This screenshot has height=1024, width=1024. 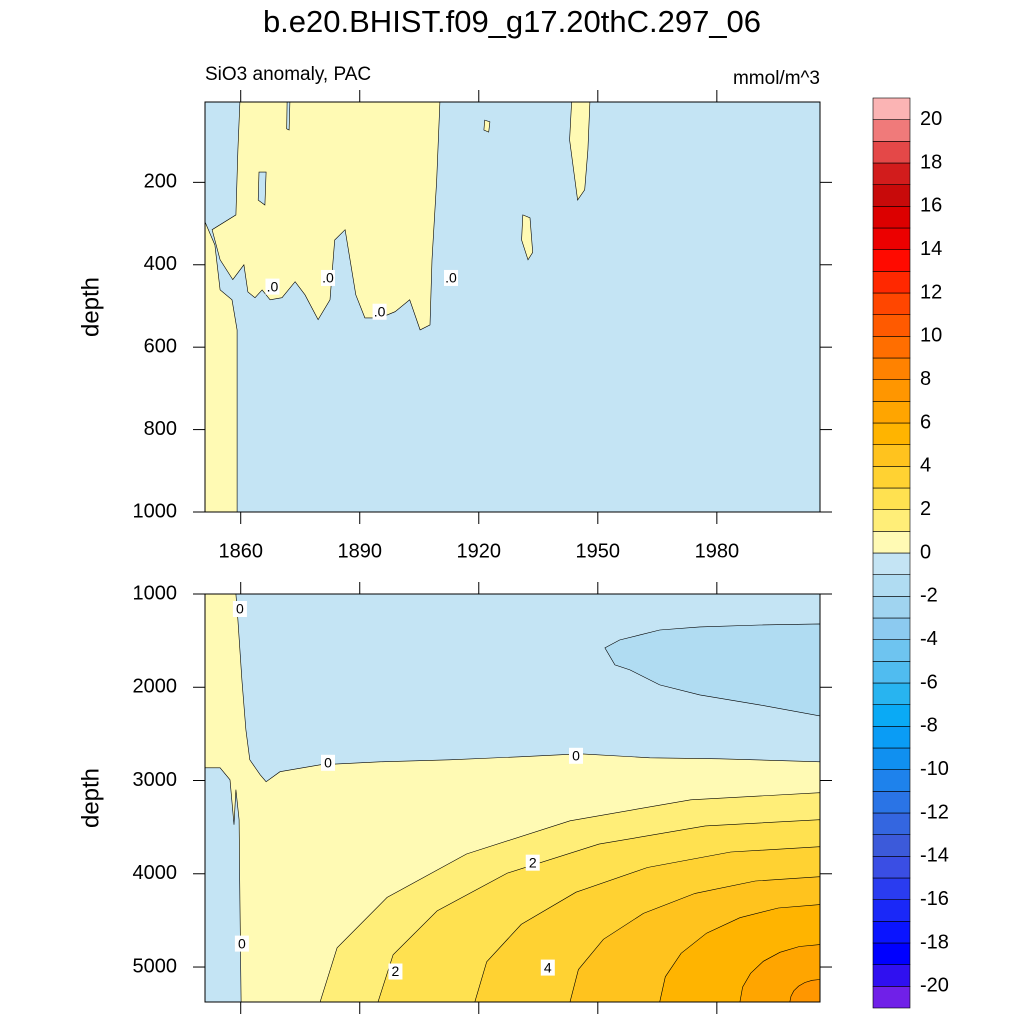 I want to click on colorbar-tick-label: -10, so click(x=934, y=769).